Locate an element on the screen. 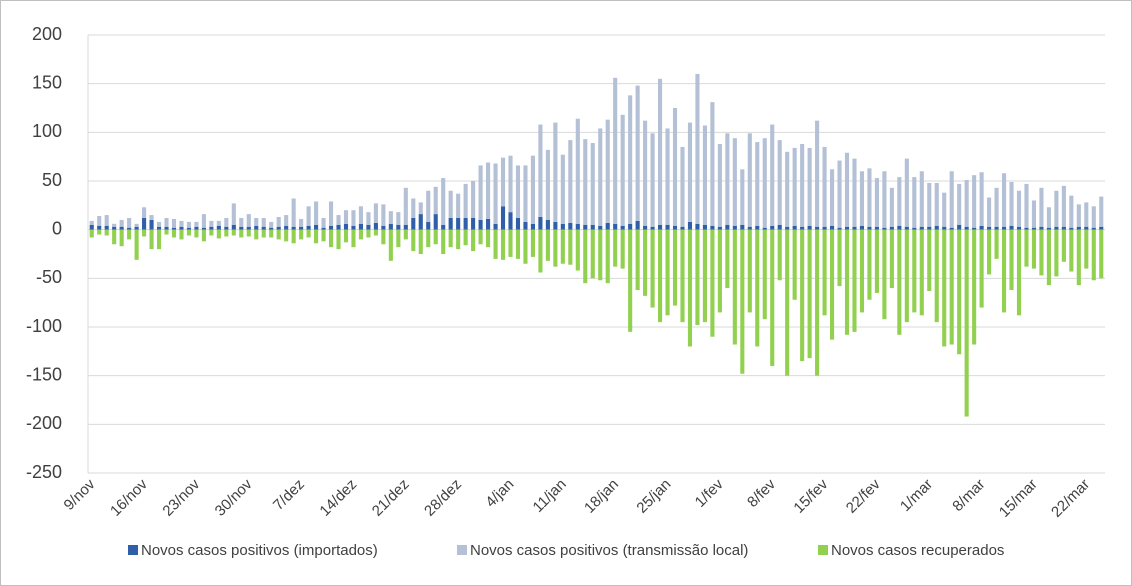 This screenshot has width=1132, height=586. y-tick-label: 150 is located at coordinates (47, 82).